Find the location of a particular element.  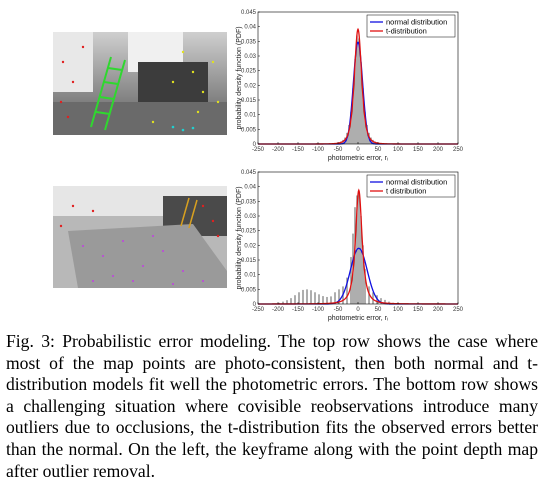

chart1-legend-entry: t distribution is located at coordinates (406, 191).